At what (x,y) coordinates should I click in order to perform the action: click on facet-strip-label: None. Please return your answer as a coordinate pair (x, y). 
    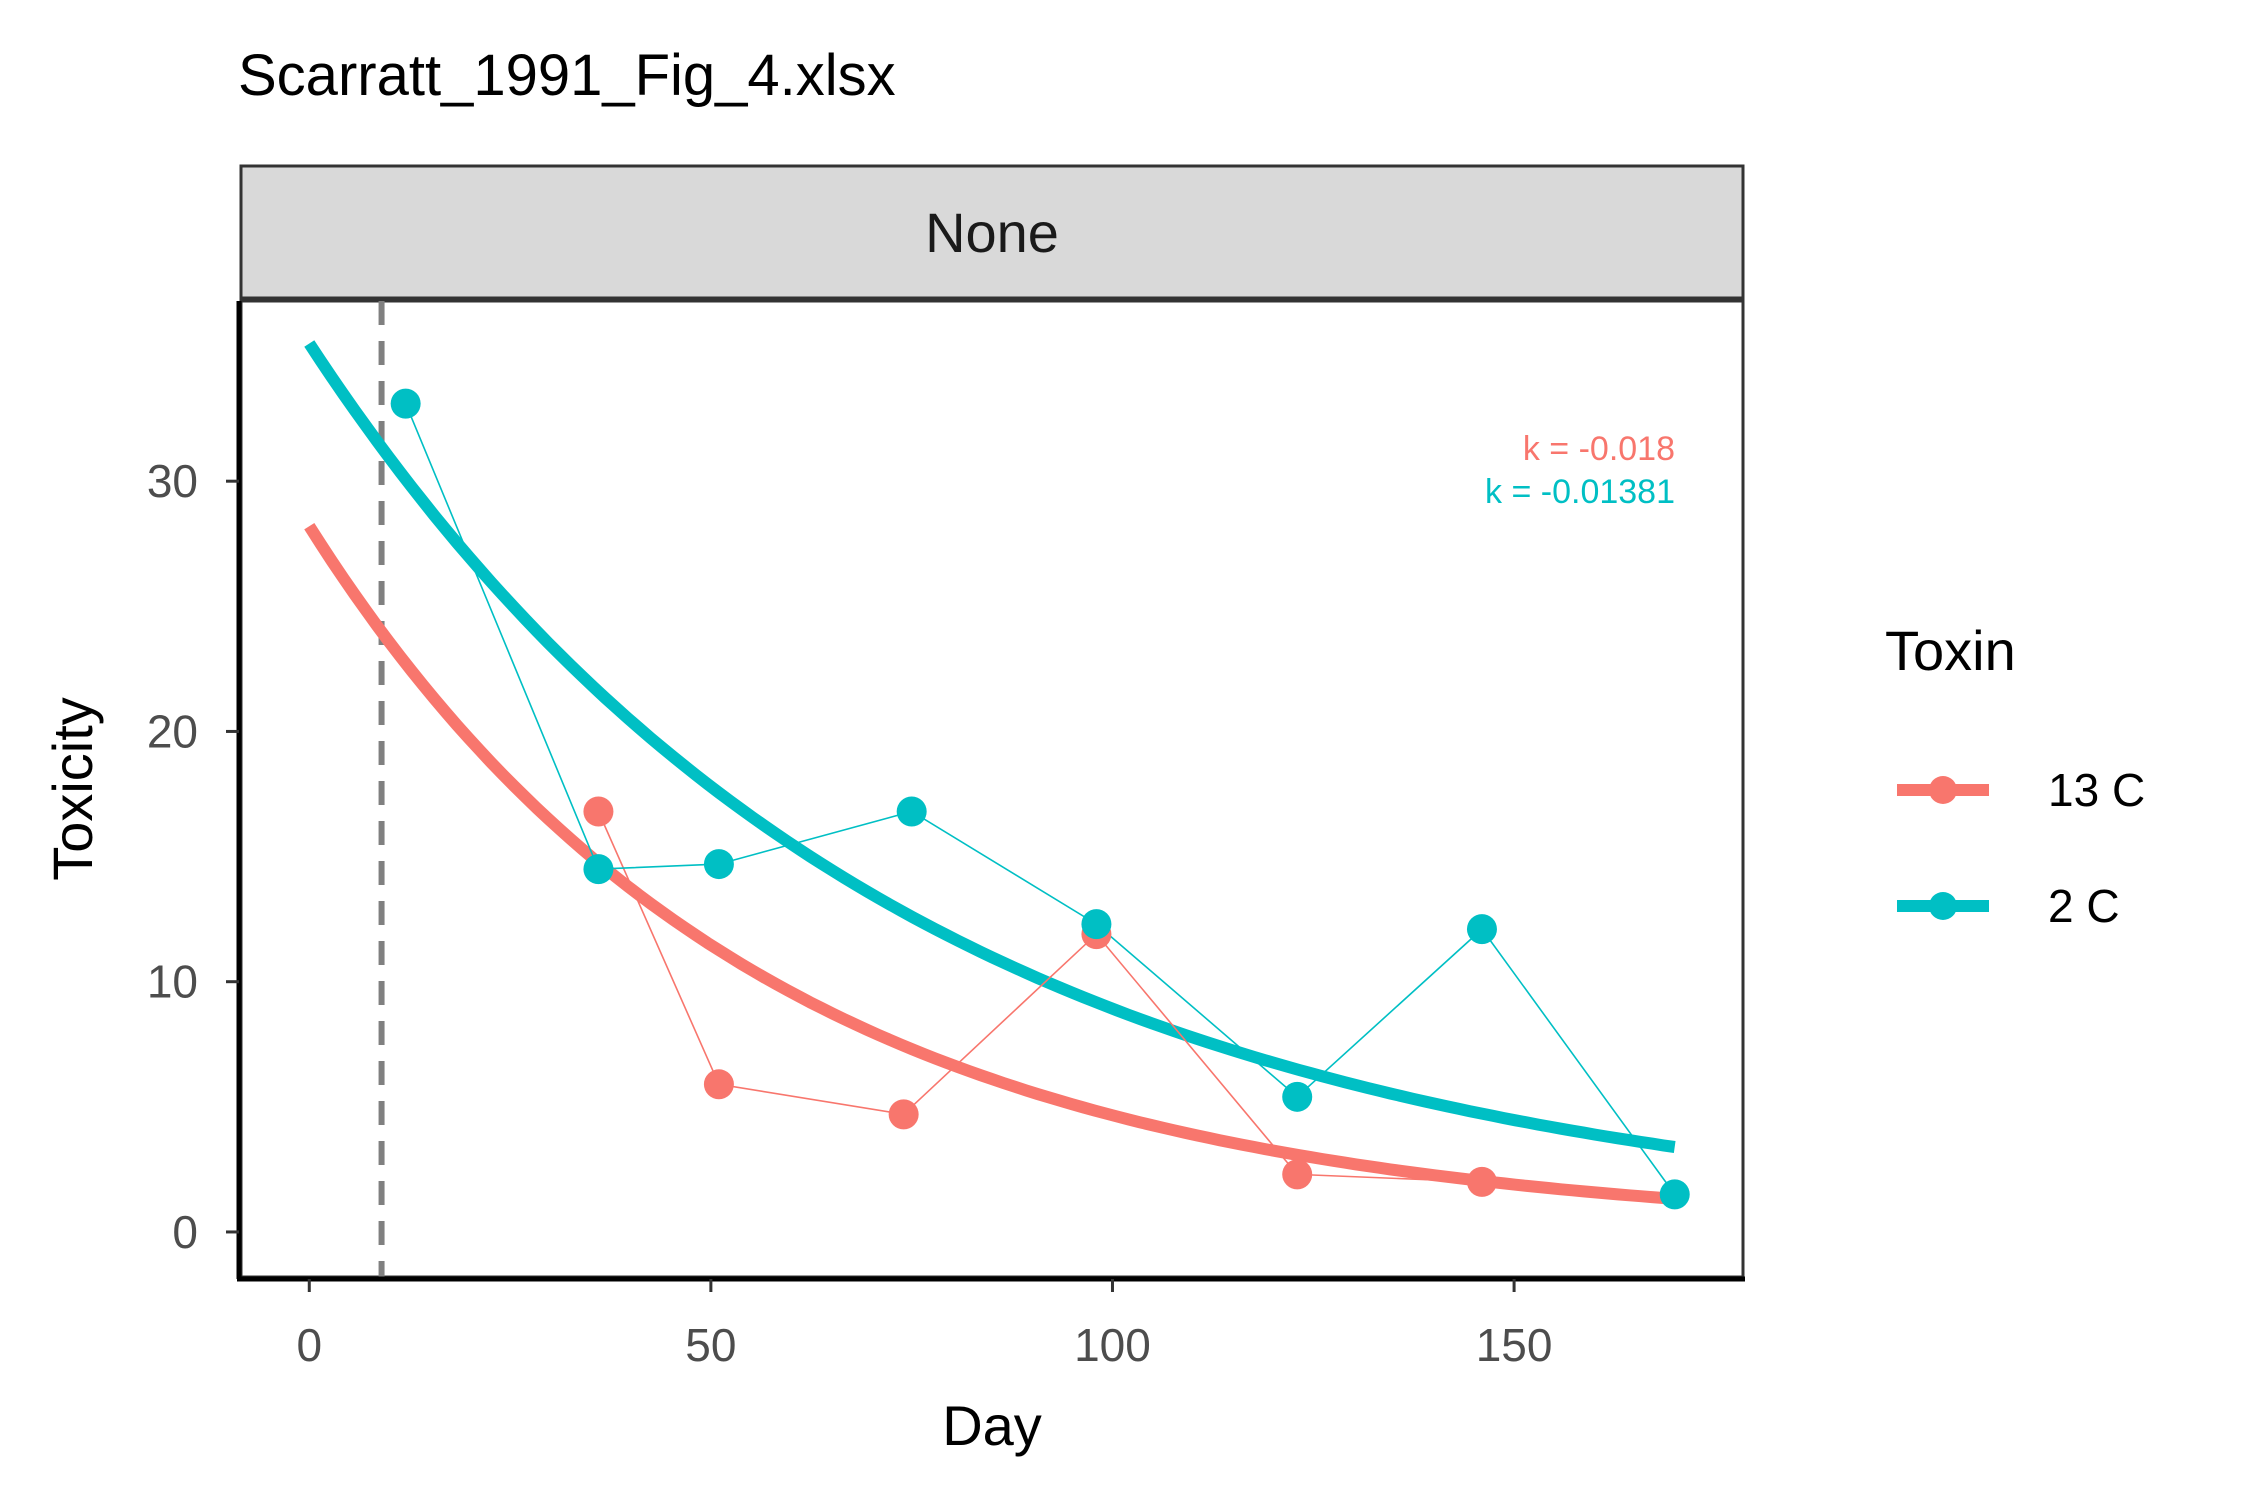
    Looking at the image, I should click on (992, 232).